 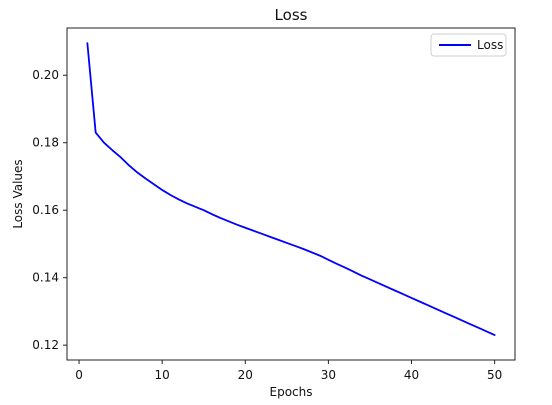 I want to click on y-tick-label: 0.20, so click(x=45, y=75).